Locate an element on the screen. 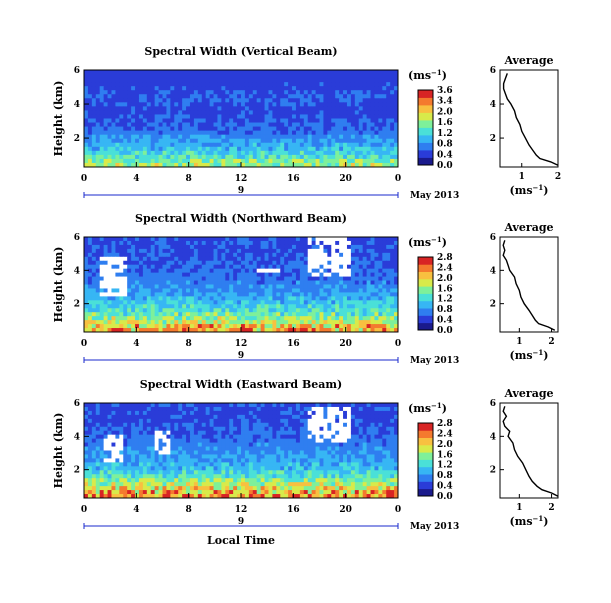 The width and height of the screenshot is (611, 603). x-tick-label: 20 is located at coordinates (345, 179).